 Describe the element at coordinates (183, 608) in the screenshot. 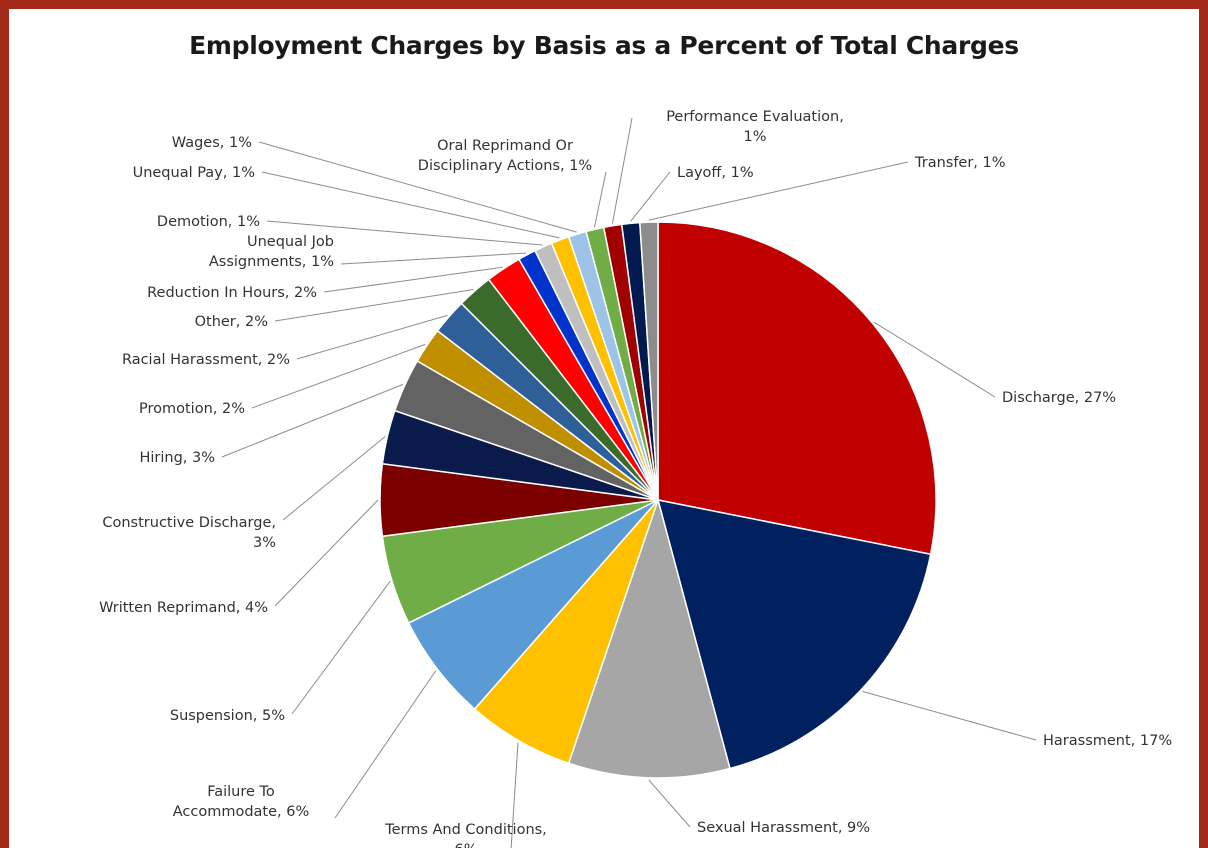

I see `slice-label-written-reprimand-4: Written Reprimand, 4%` at that location.